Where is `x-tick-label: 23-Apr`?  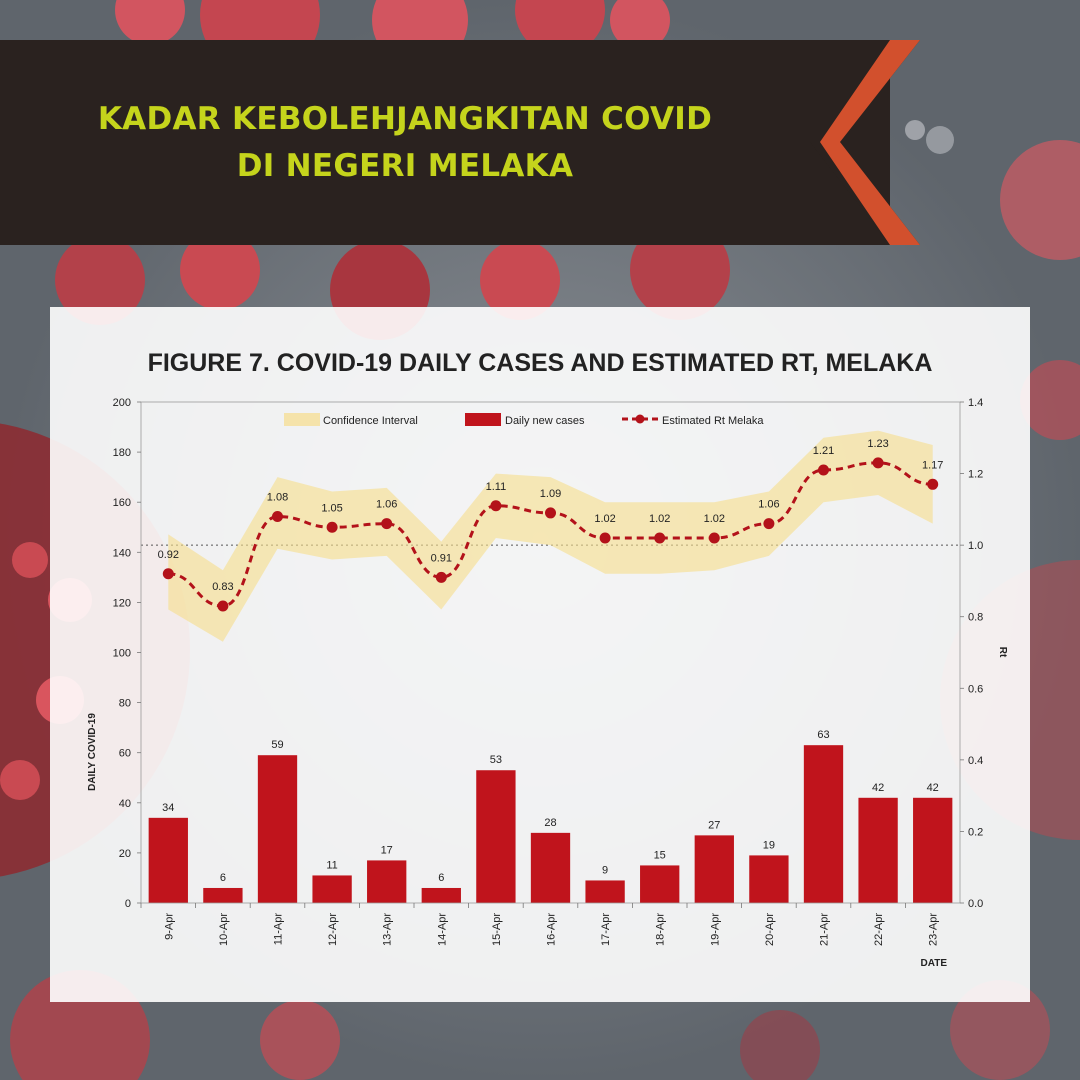 x-tick-label: 23-Apr is located at coordinates (934, 929).